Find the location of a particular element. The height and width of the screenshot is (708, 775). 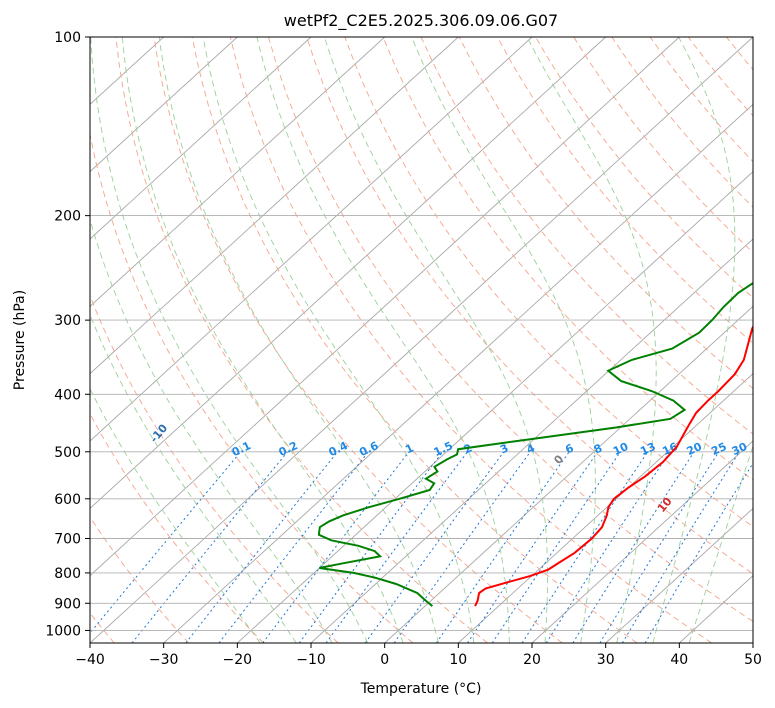

mixing-ratio-label: 4 is located at coordinates (531, 448).